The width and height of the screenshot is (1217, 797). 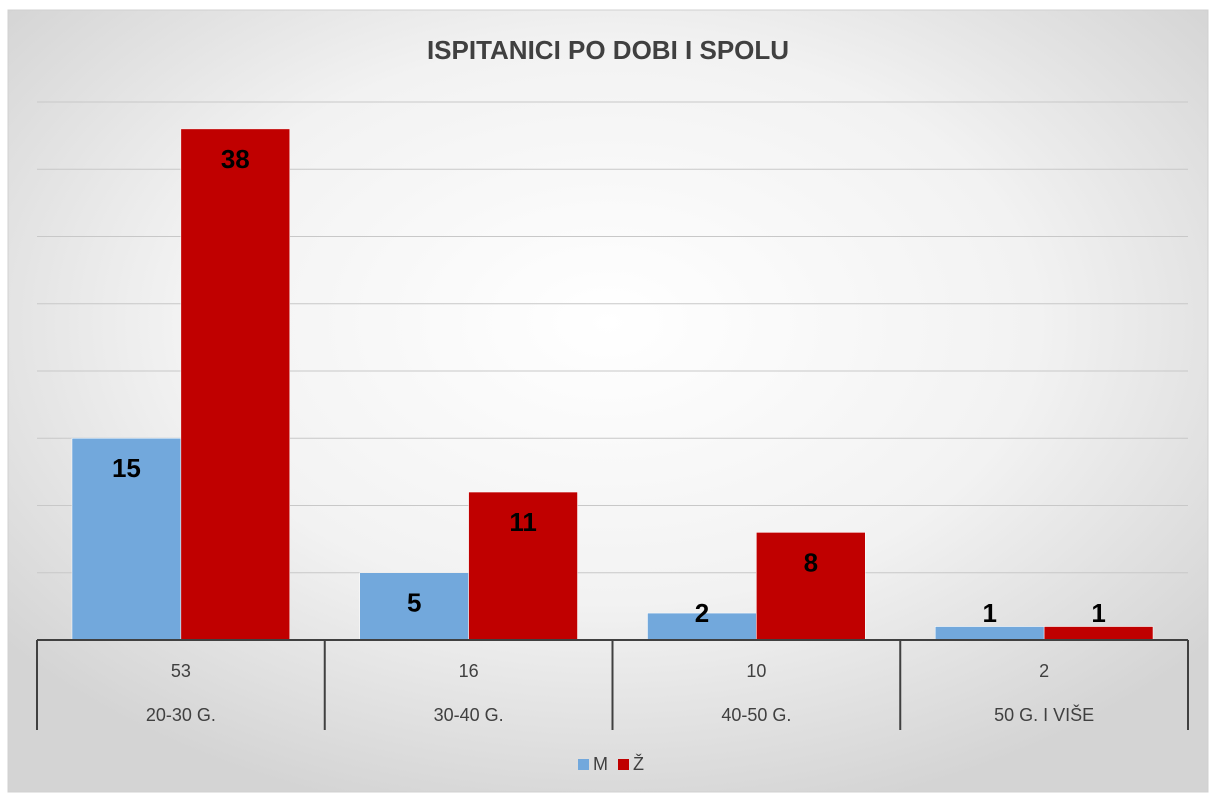 I want to click on x-tick-label: 30-40 G., so click(x=469, y=715).